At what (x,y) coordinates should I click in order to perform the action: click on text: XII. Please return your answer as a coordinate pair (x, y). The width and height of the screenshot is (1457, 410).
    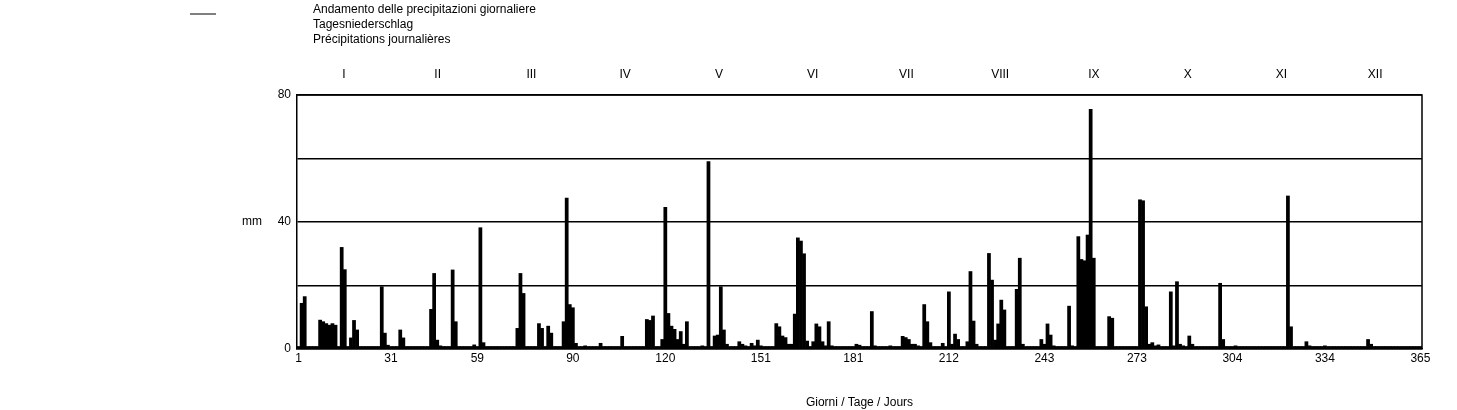
    Looking at the image, I should click on (1375, 74).